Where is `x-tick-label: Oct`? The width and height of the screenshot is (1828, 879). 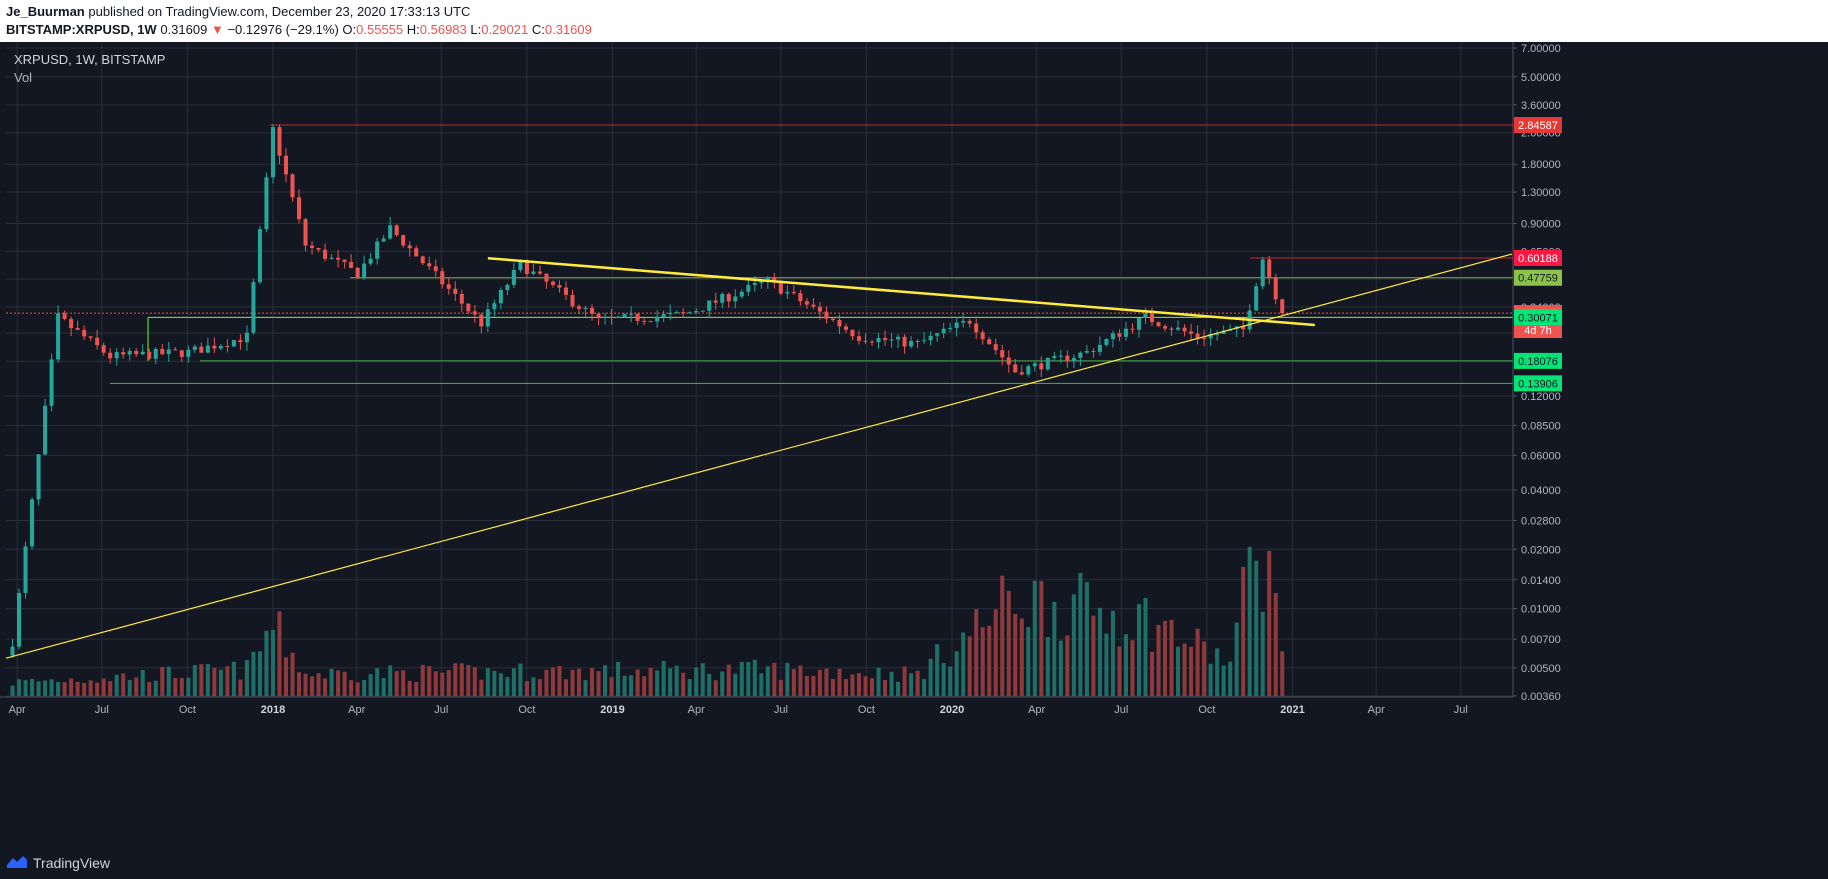 x-tick-label: Oct is located at coordinates (526, 710).